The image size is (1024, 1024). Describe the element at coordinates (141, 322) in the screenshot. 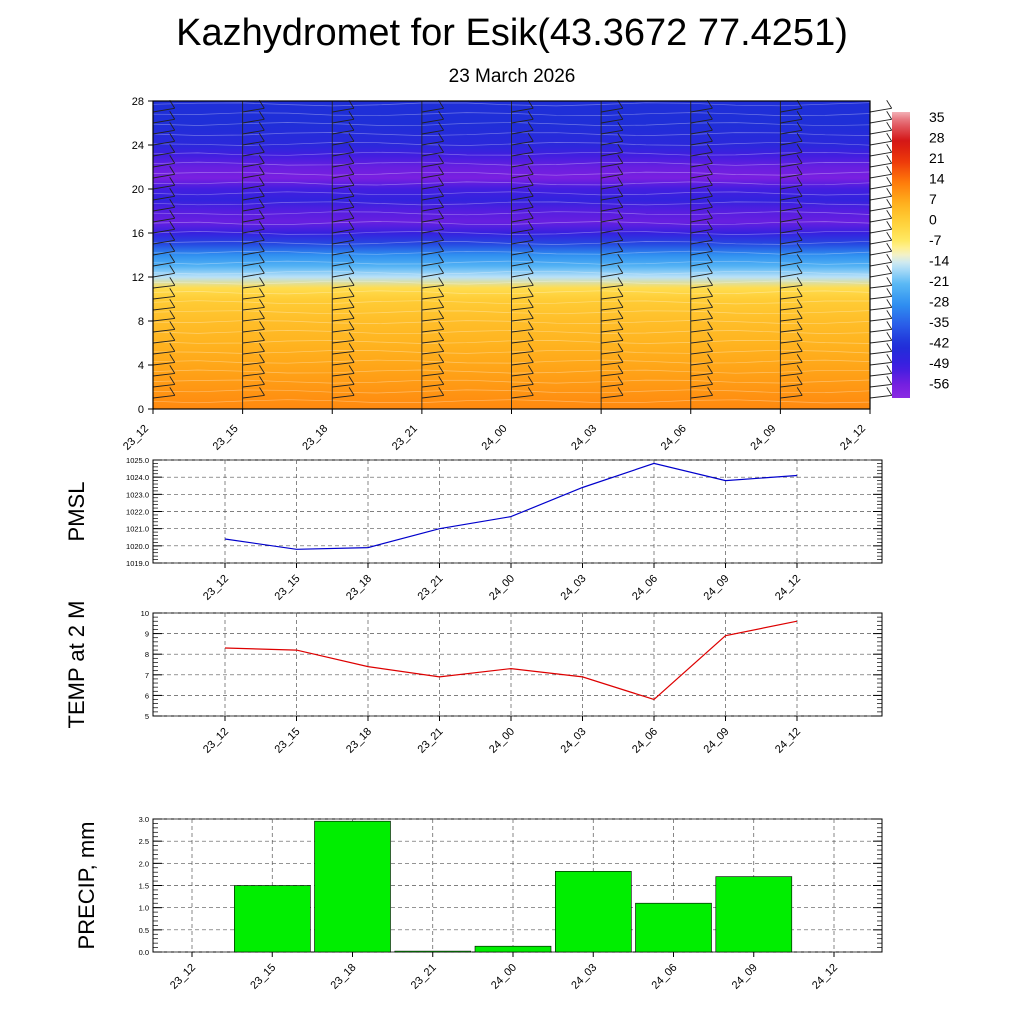

I see `y-tick-label: 8` at that location.